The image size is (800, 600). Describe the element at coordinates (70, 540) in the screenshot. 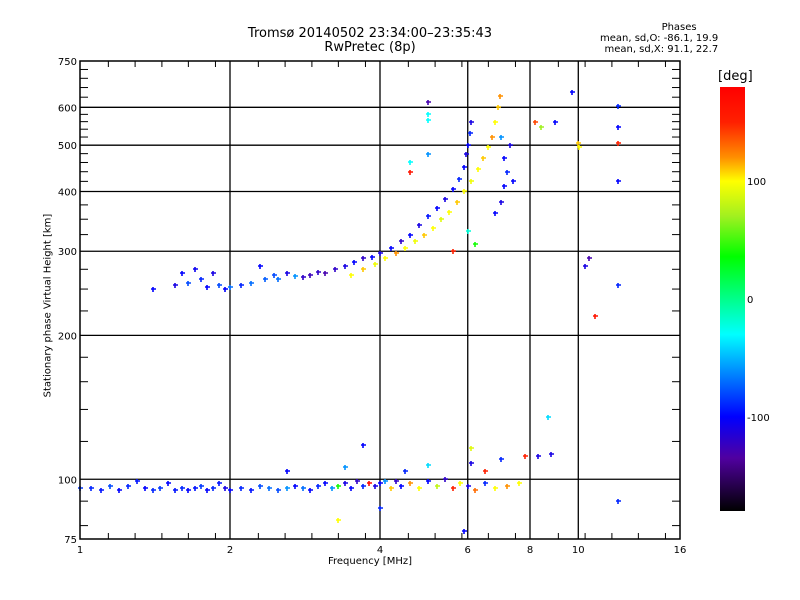

I see `y-tick-label: 75` at that location.